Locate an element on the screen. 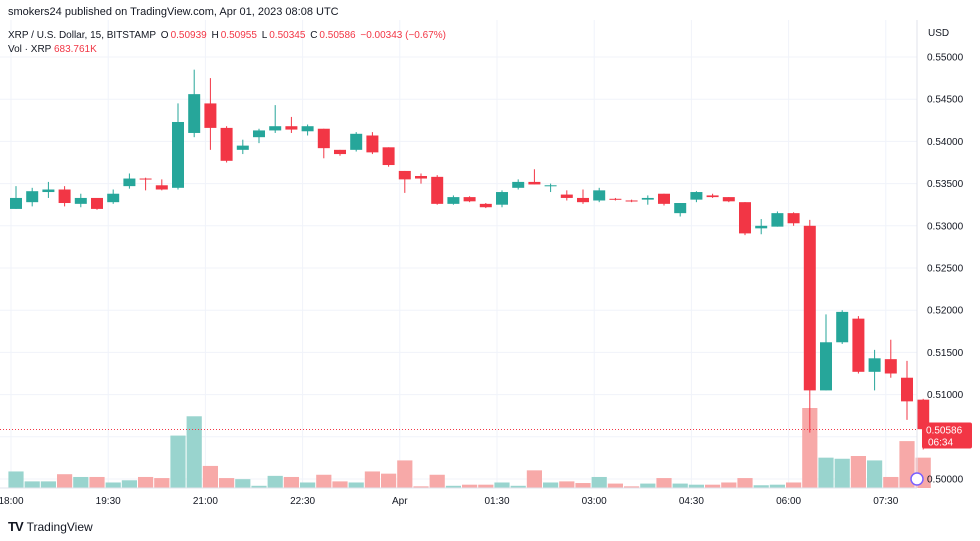  price-tick-label: 0.52000 is located at coordinates (945, 311).